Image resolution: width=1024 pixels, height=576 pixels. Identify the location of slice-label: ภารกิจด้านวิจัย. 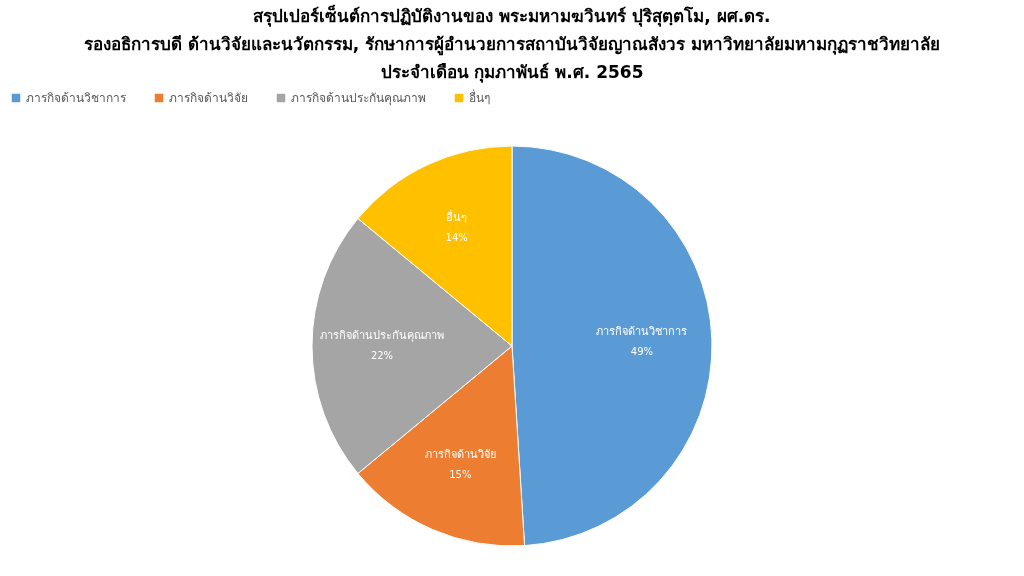
(460, 455).